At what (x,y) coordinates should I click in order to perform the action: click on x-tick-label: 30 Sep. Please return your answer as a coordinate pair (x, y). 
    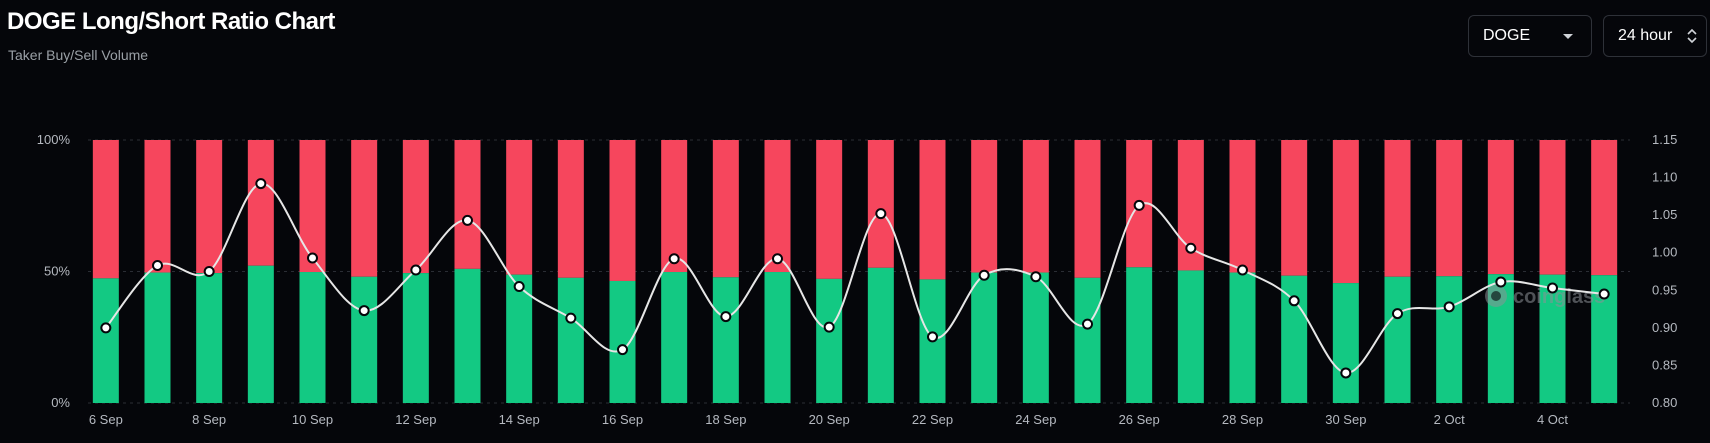
    Looking at the image, I should click on (1345, 419).